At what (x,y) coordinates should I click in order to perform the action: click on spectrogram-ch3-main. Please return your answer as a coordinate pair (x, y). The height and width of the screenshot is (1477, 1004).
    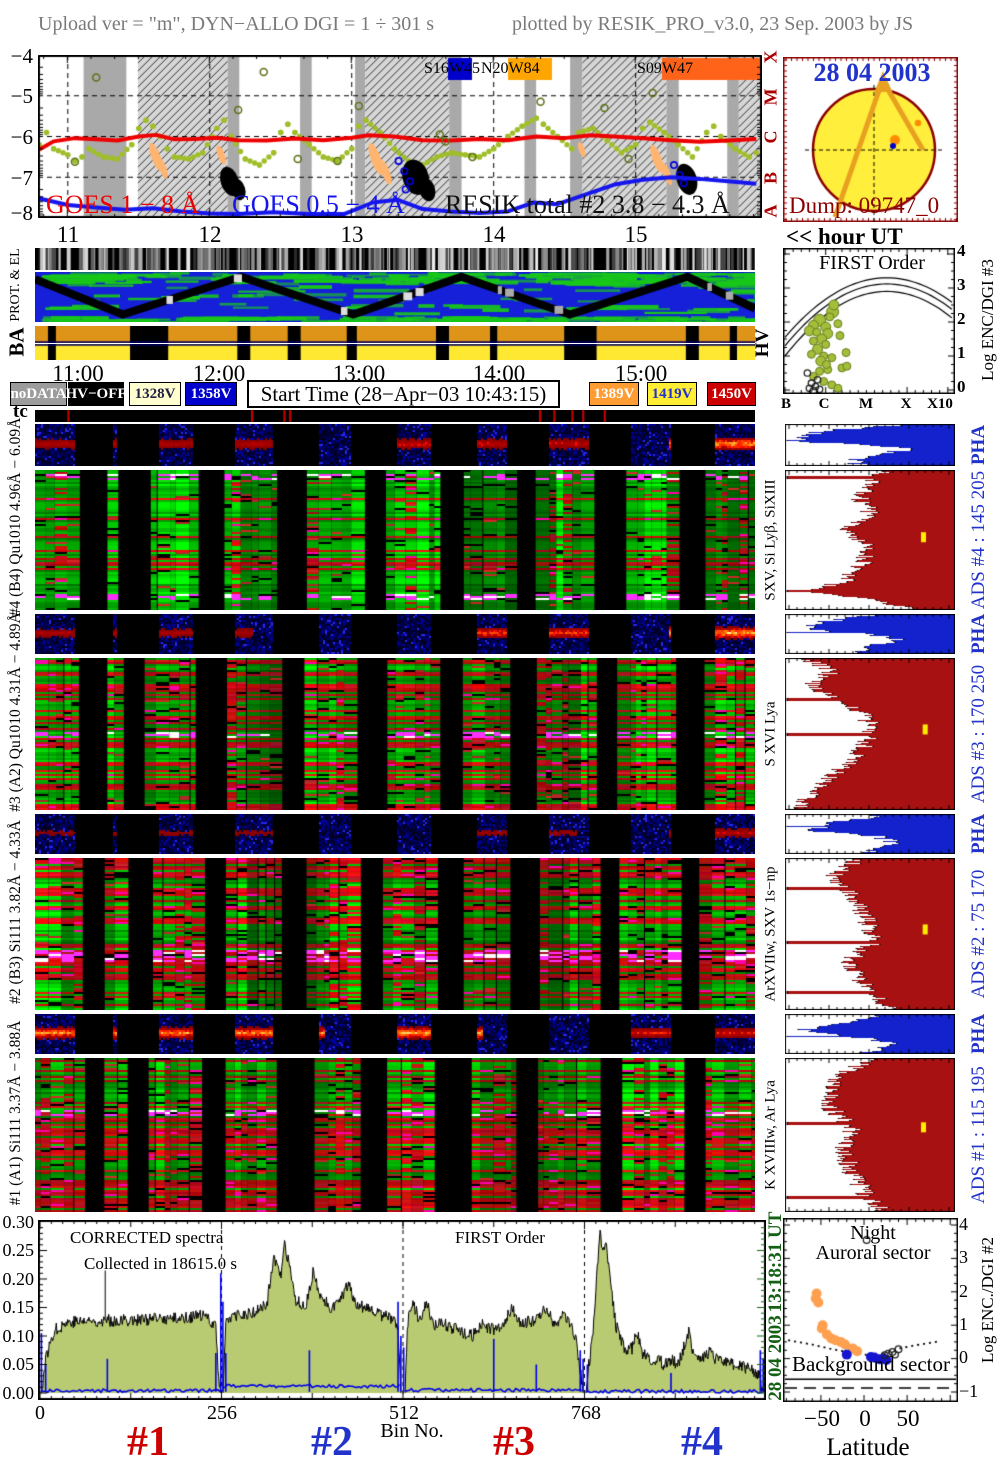
    Looking at the image, I should click on (395, 734).